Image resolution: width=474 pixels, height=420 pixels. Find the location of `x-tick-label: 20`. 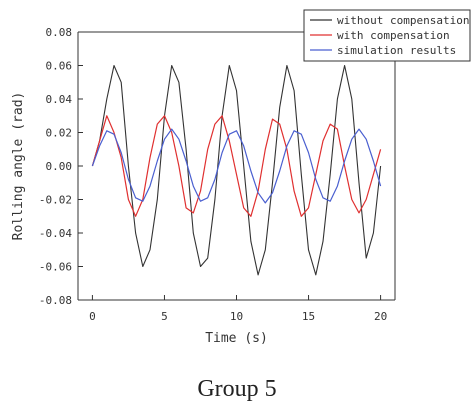

x-tick-label: 20 is located at coordinates (380, 316).